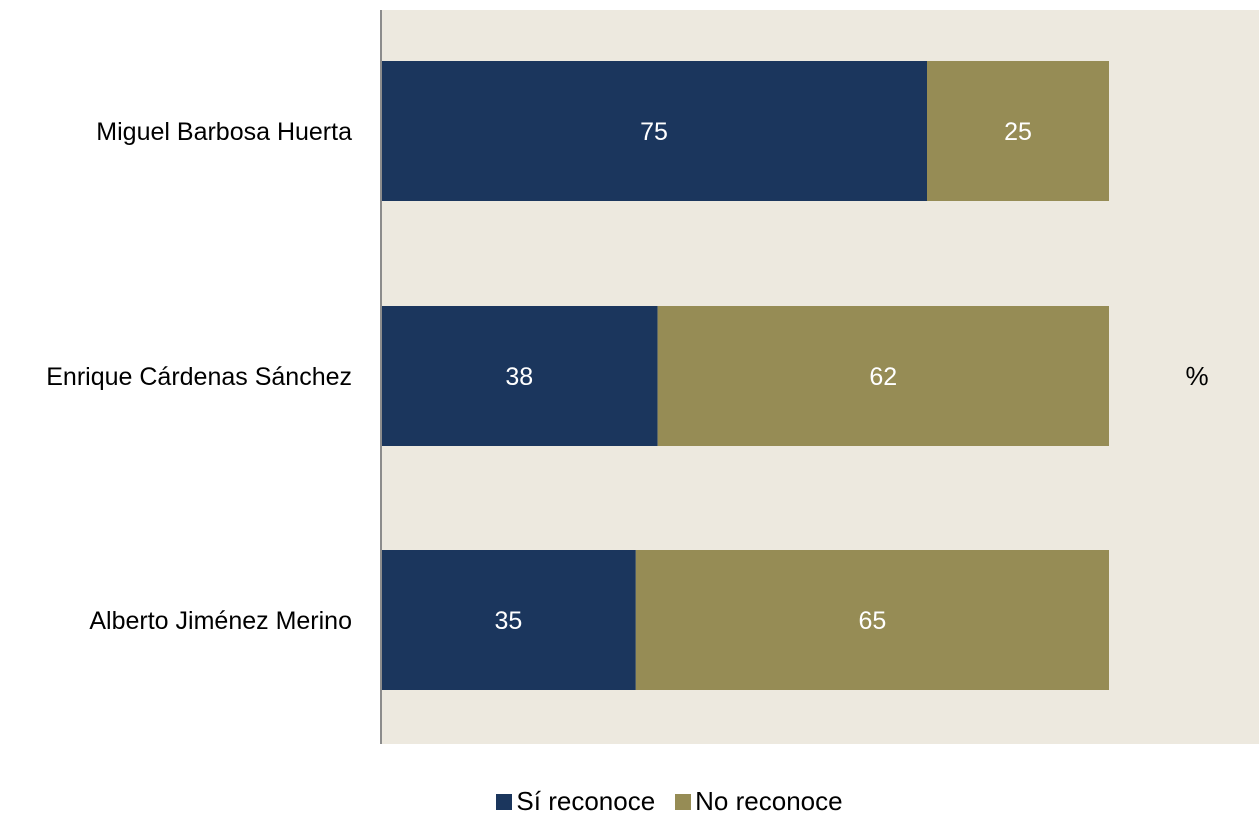 This screenshot has height=829, width=1259. I want to click on bar-no-reconoce-miguel-barbosa-huerta, so click(1018, 131).